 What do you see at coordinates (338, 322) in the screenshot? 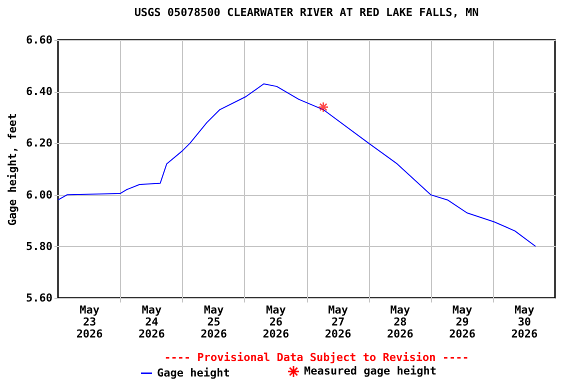
I see `x-tick-label: May 27 2026` at bounding box center [338, 322].